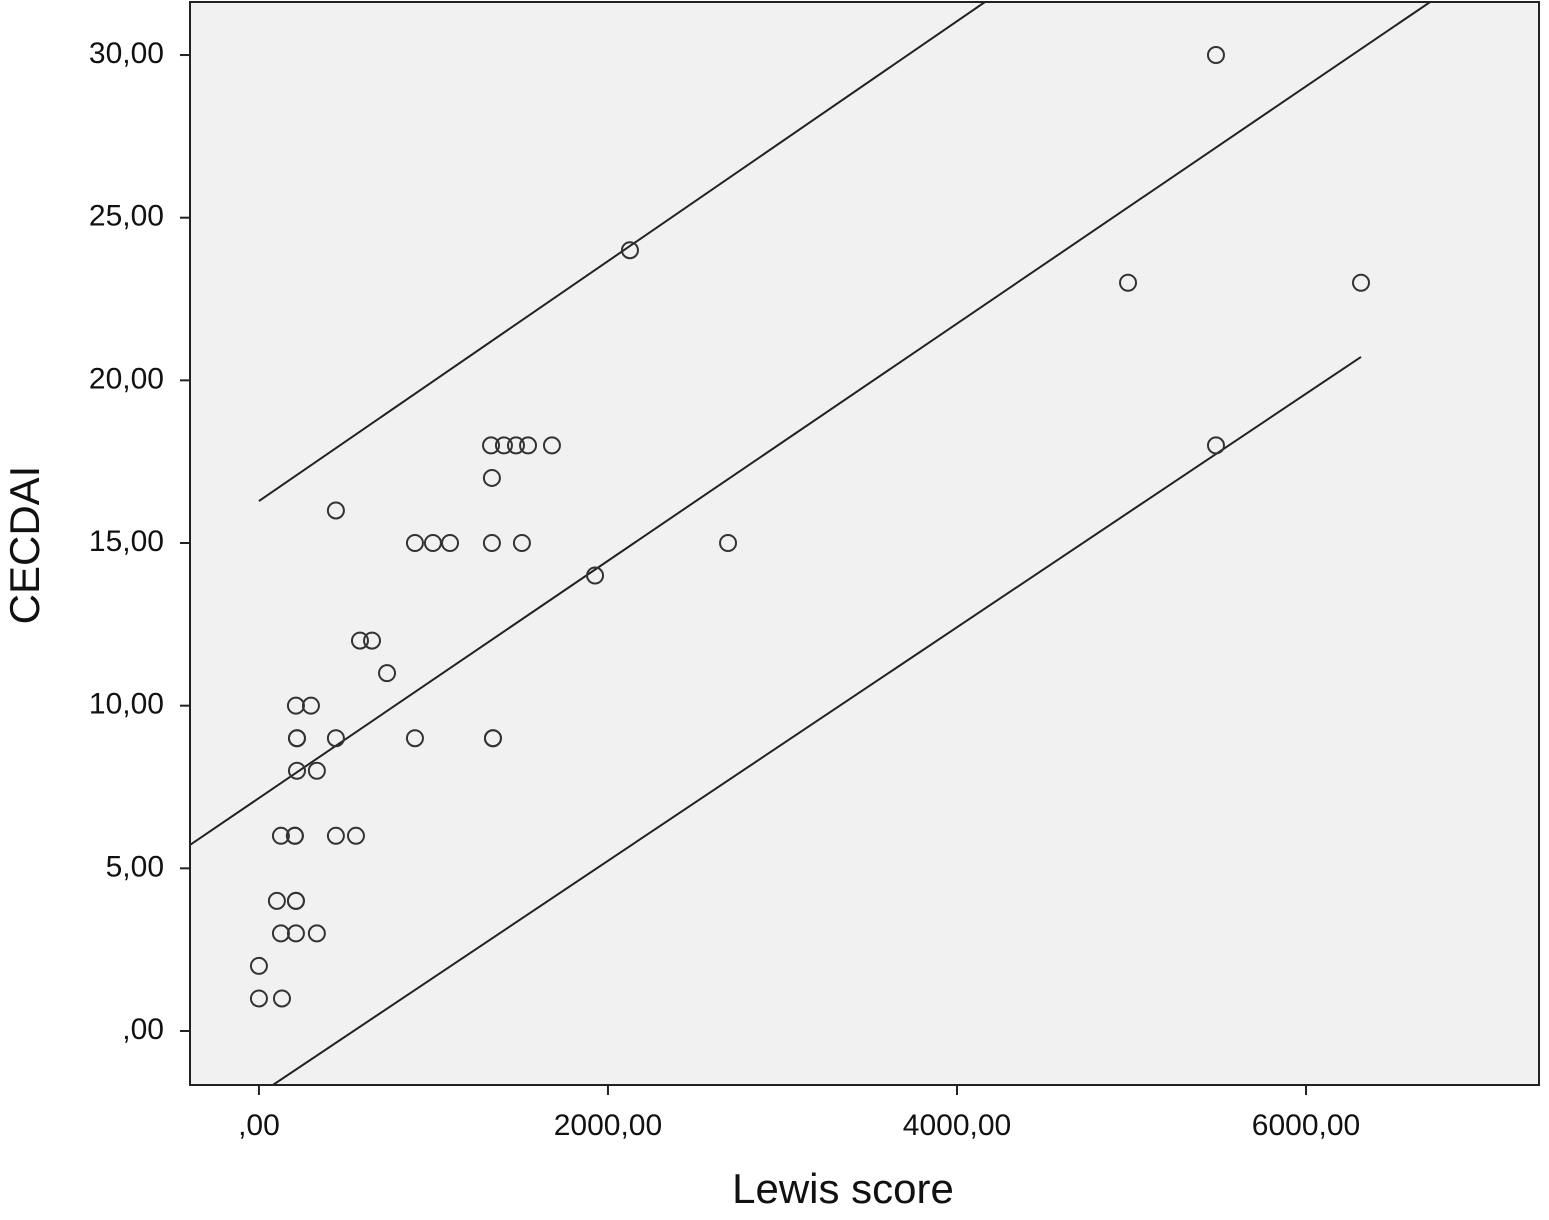 The width and height of the screenshot is (1549, 1220). Describe the element at coordinates (259, 1125) in the screenshot. I see `x-tick-label: ,00` at that location.